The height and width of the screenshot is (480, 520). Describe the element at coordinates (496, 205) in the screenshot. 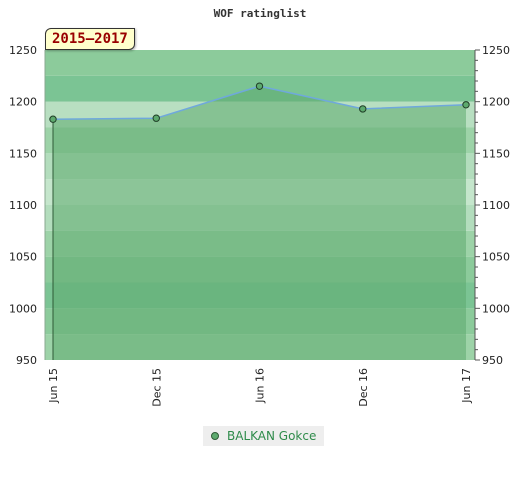

I see `y-tick-label-right: 1100` at that location.